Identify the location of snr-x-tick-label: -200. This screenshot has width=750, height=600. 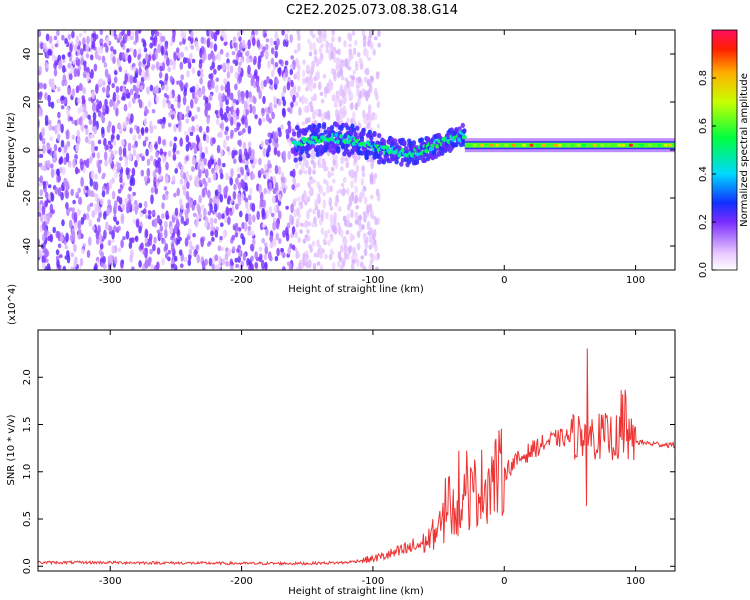
(241, 581).